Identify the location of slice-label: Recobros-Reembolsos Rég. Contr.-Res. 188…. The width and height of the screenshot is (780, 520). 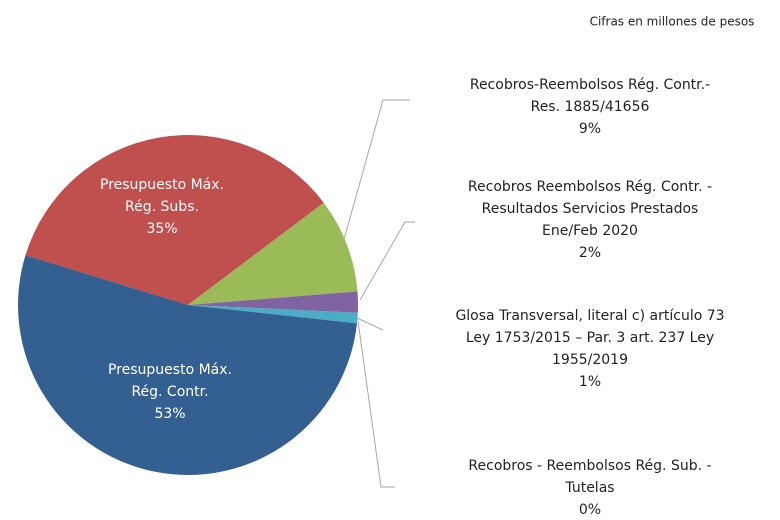
(590, 96).